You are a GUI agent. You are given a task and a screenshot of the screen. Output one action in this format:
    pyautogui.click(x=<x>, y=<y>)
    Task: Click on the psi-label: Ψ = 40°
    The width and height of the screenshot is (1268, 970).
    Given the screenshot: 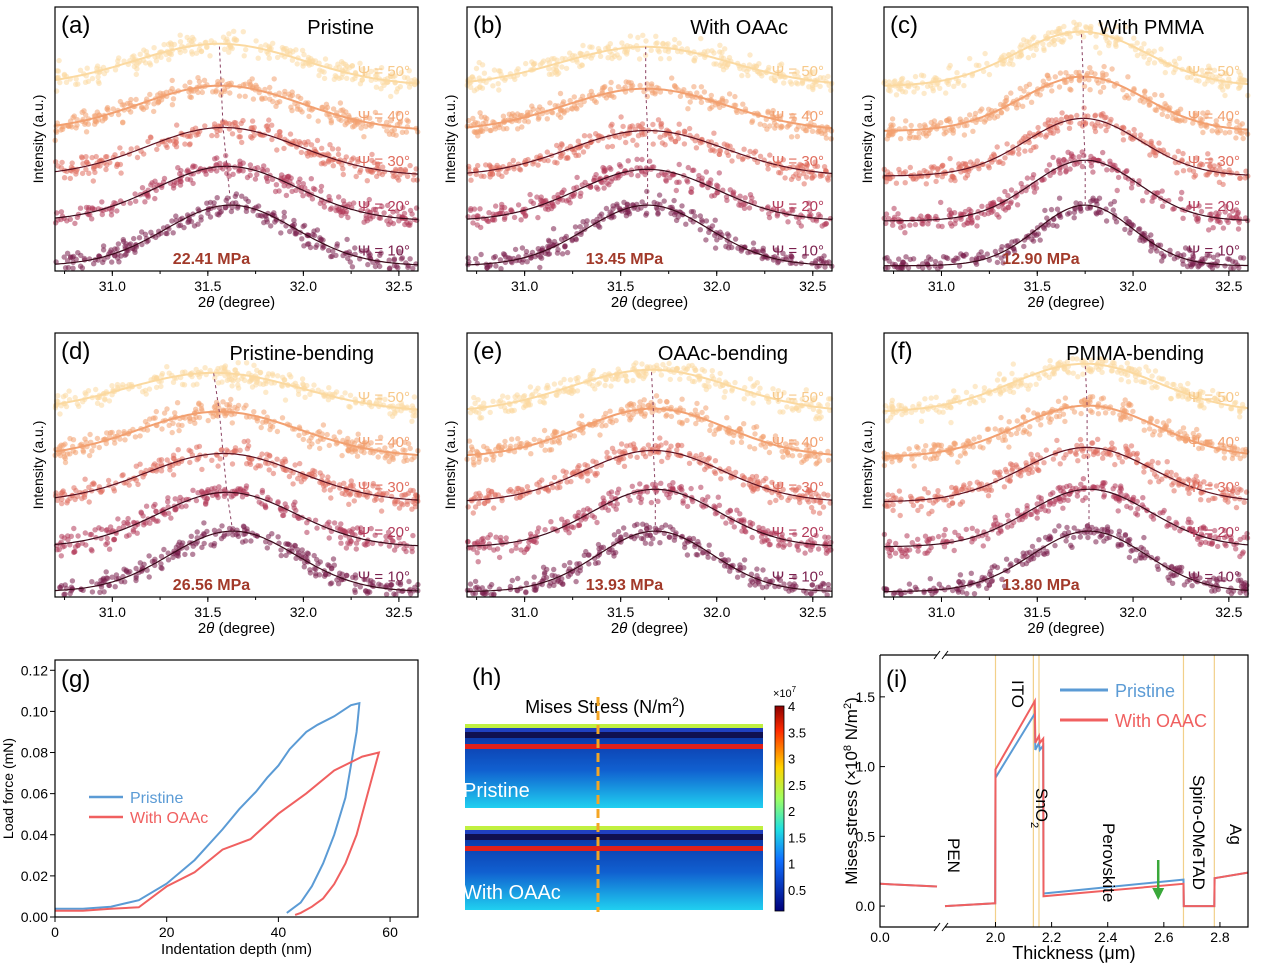 What is the action you would take?
    pyautogui.click(x=384, y=442)
    